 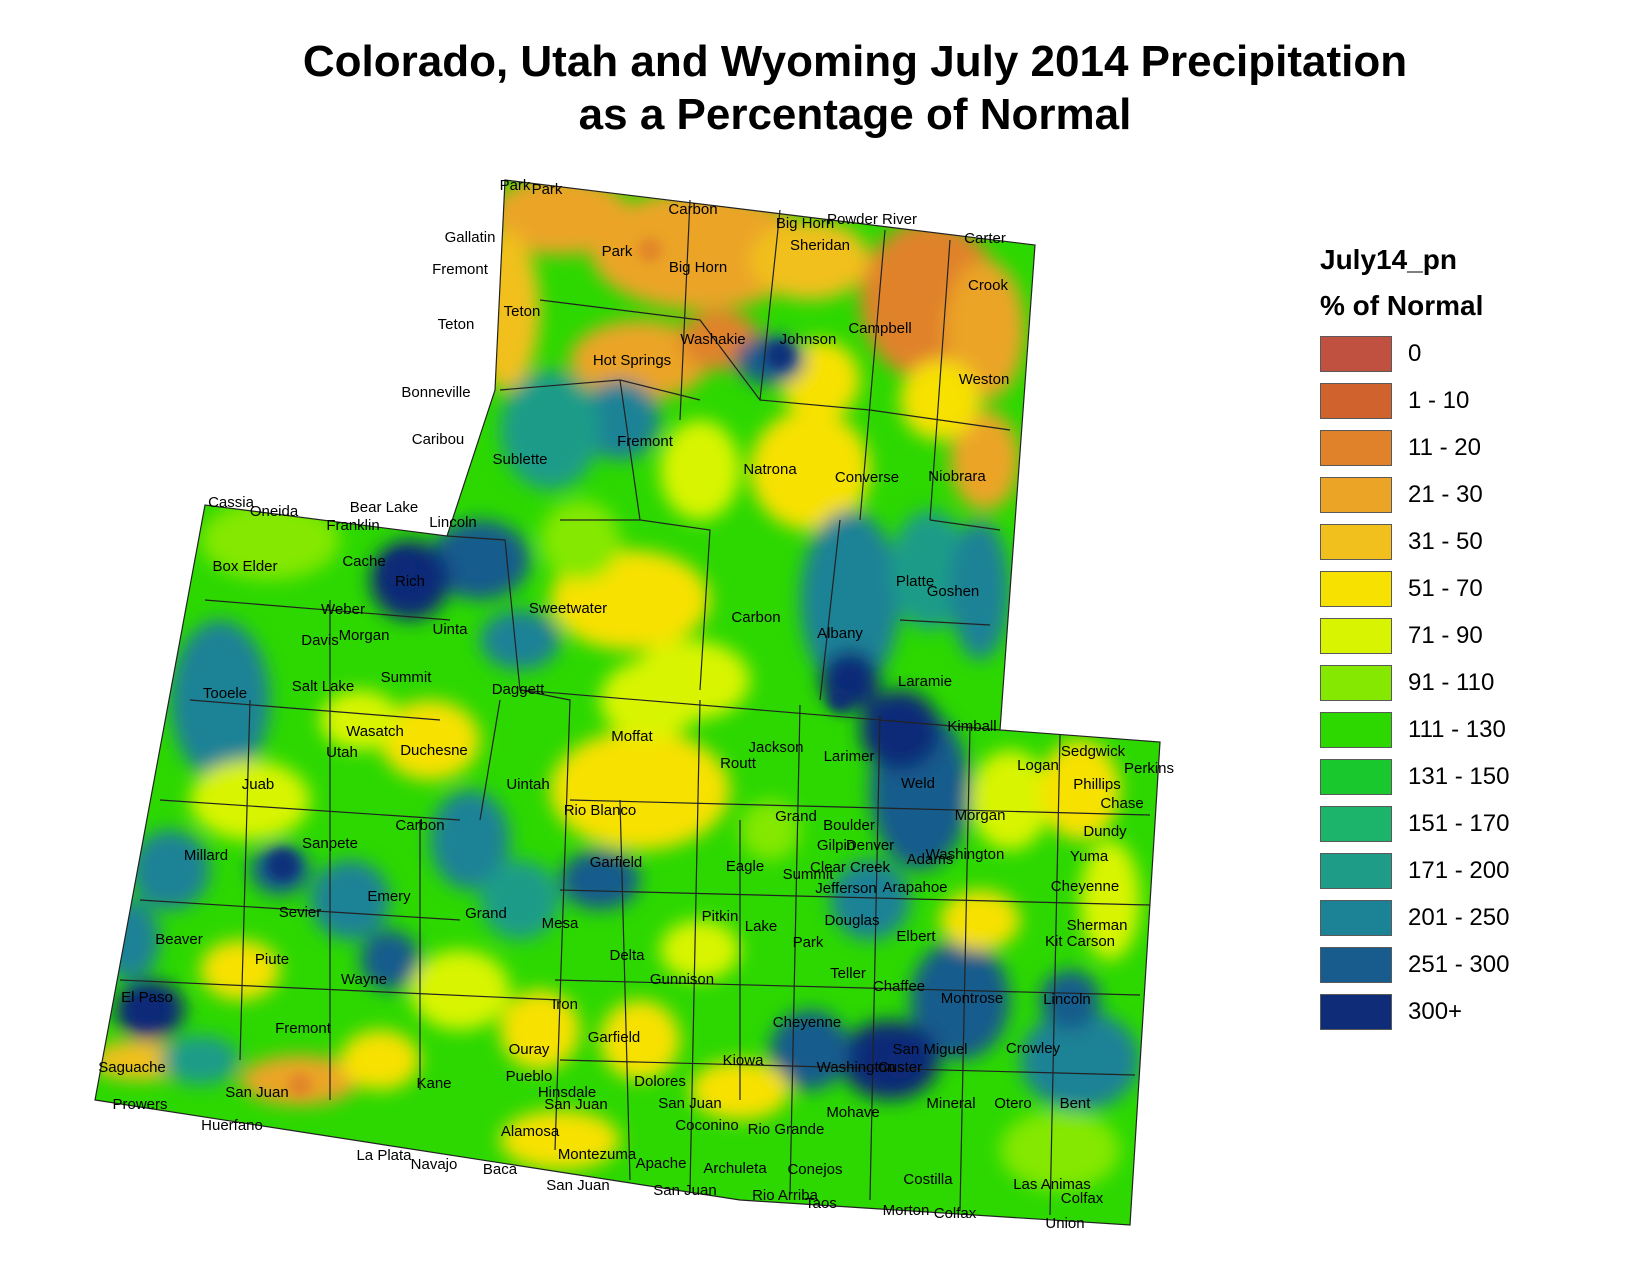 What do you see at coordinates (1445, 588) in the screenshot?
I see `legend-label: 51 - 70` at bounding box center [1445, 588].